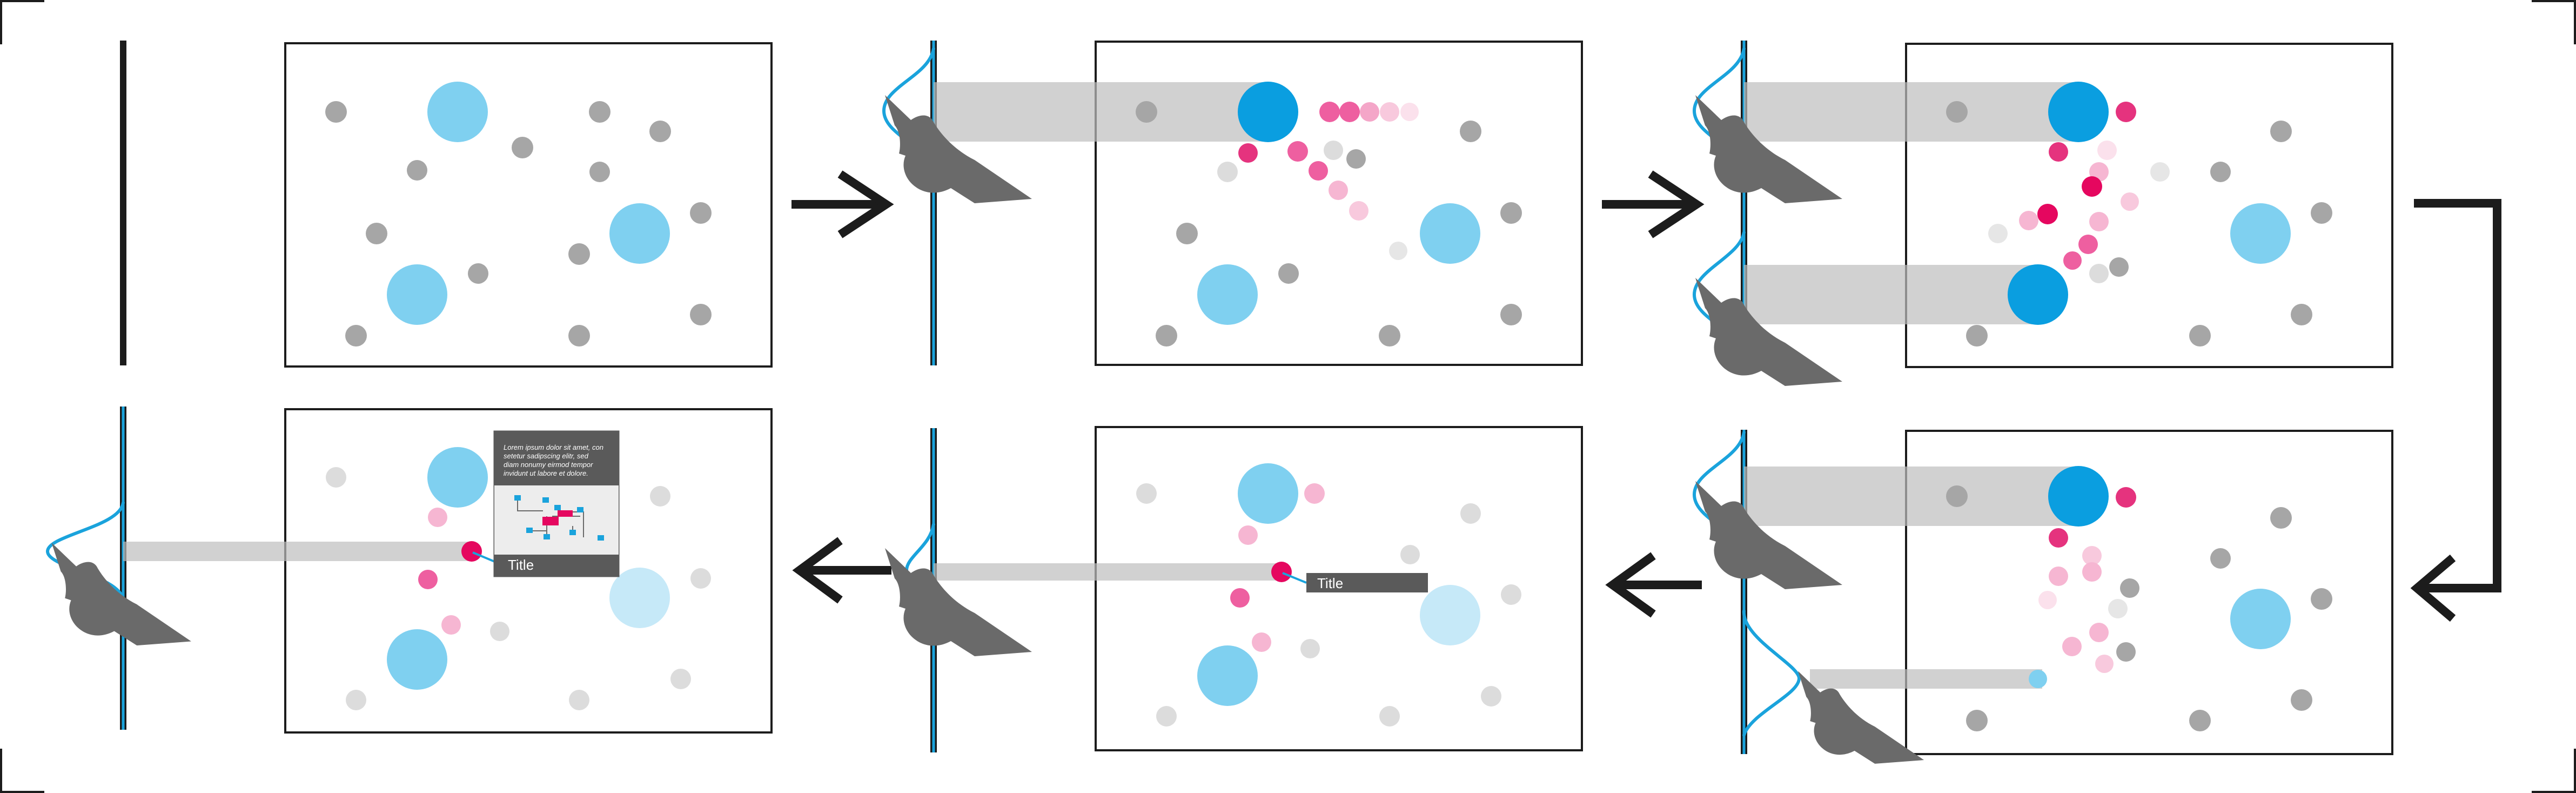  I want to click on mini-network-graph-icon, so click(559, 518).